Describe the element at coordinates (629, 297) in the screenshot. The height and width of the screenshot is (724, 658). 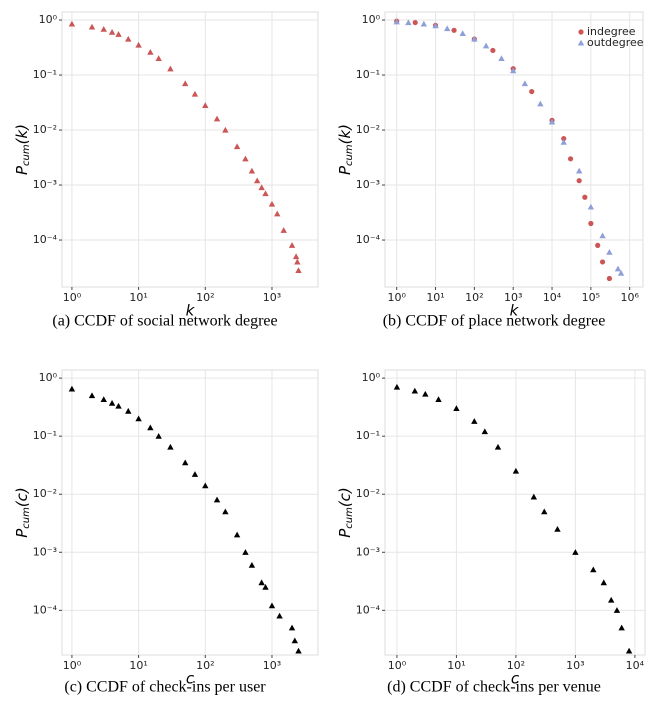
I see `x-tick-label: 10⁶` at that location.